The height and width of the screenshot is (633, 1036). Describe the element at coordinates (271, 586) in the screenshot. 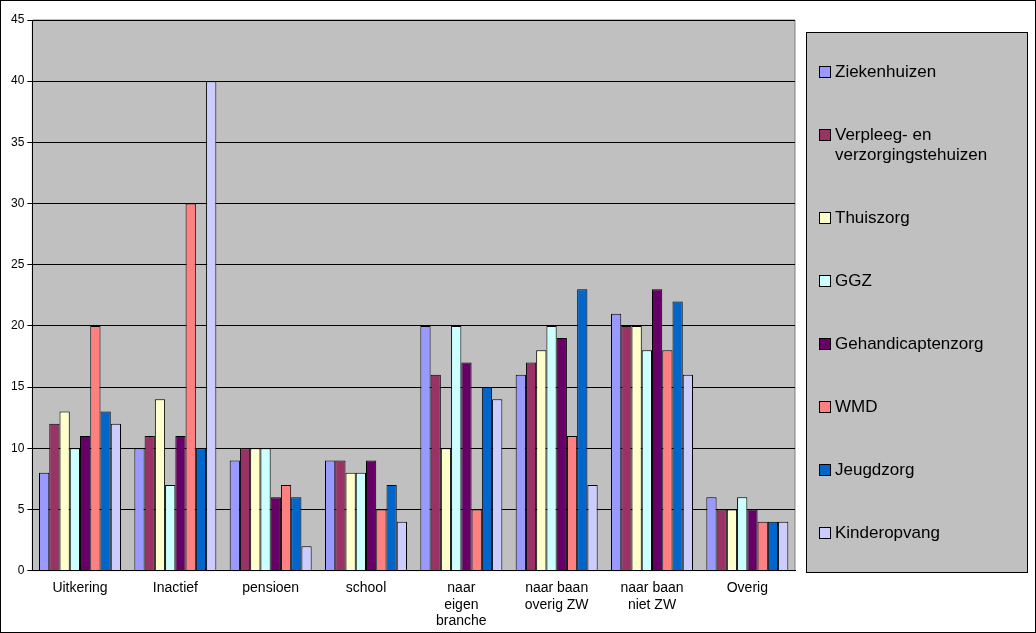

I see `x-tick-label: pensioen` at that location.